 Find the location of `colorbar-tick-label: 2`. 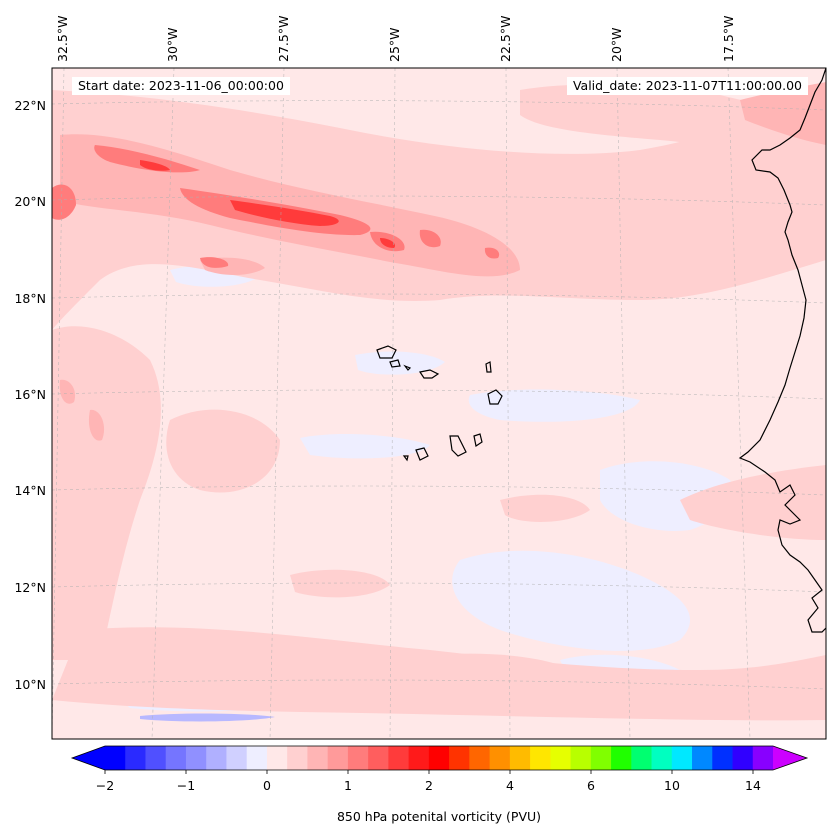

colorbar-tick-label: 2 is located at coordinates (429, 785).